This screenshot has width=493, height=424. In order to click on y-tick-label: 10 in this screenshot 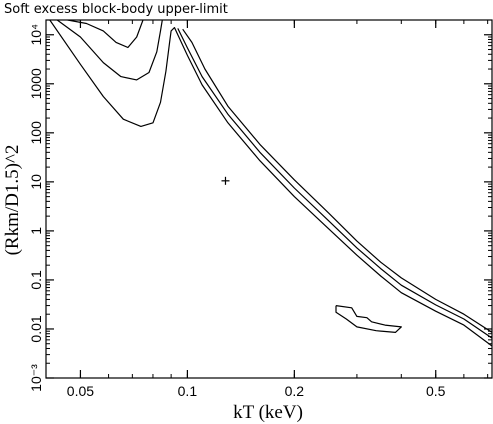, I will do `click(36, 182)`.